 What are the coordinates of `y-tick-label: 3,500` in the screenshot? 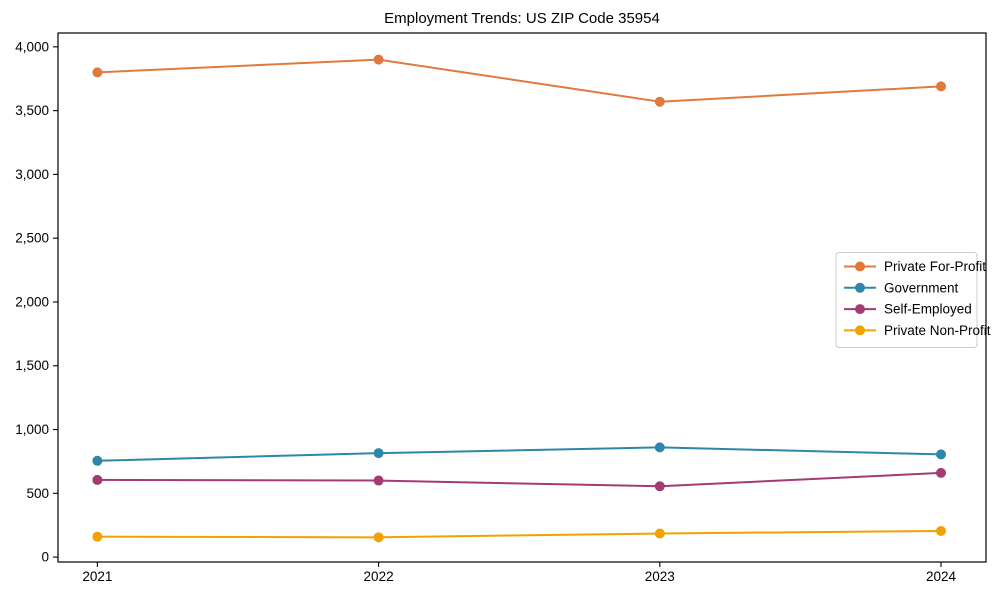 It's located at (32, 110).